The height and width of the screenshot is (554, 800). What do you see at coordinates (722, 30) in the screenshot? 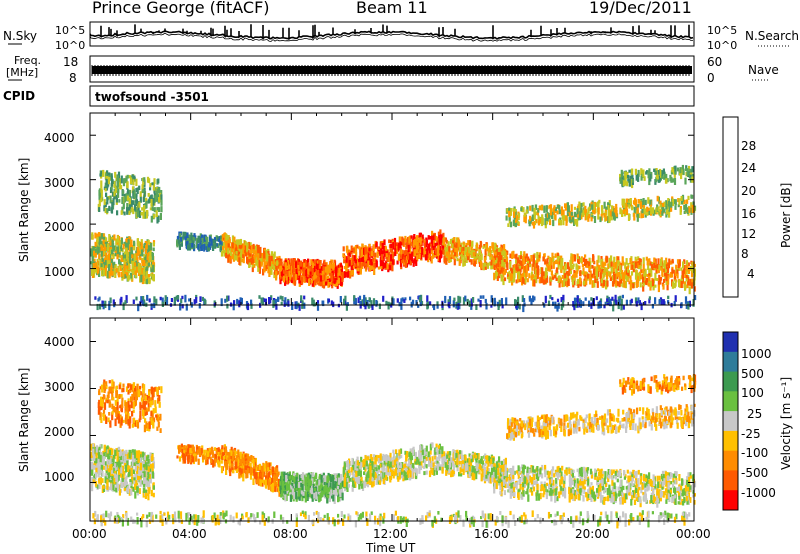
I see `noise-right-tick-top: 10^5` at bounding box center [722, 30].